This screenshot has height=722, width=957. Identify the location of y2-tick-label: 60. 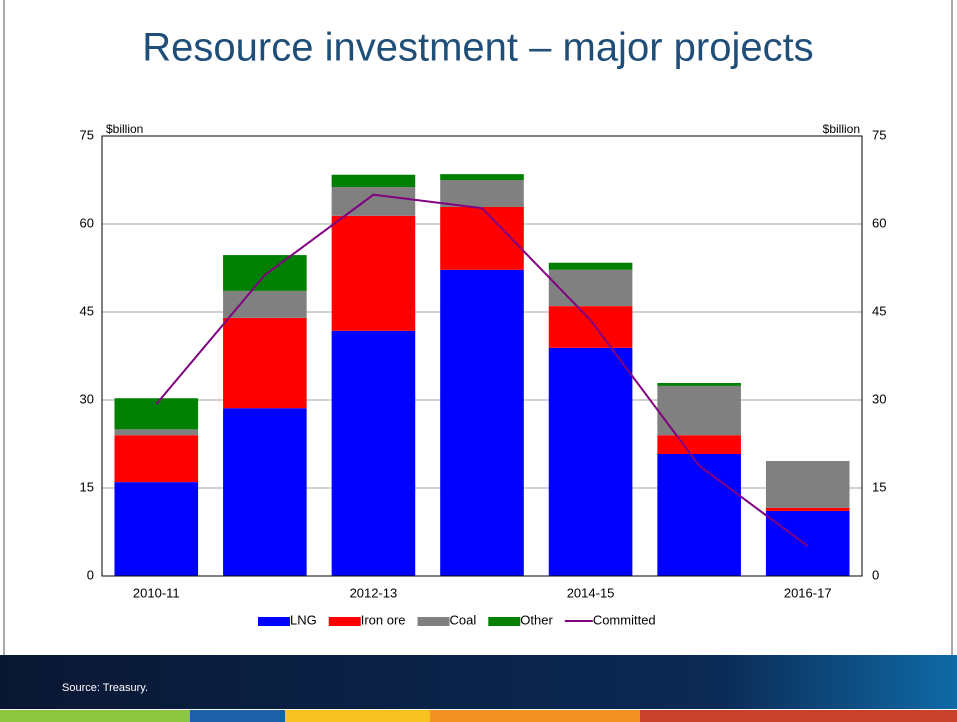
(879, 222).